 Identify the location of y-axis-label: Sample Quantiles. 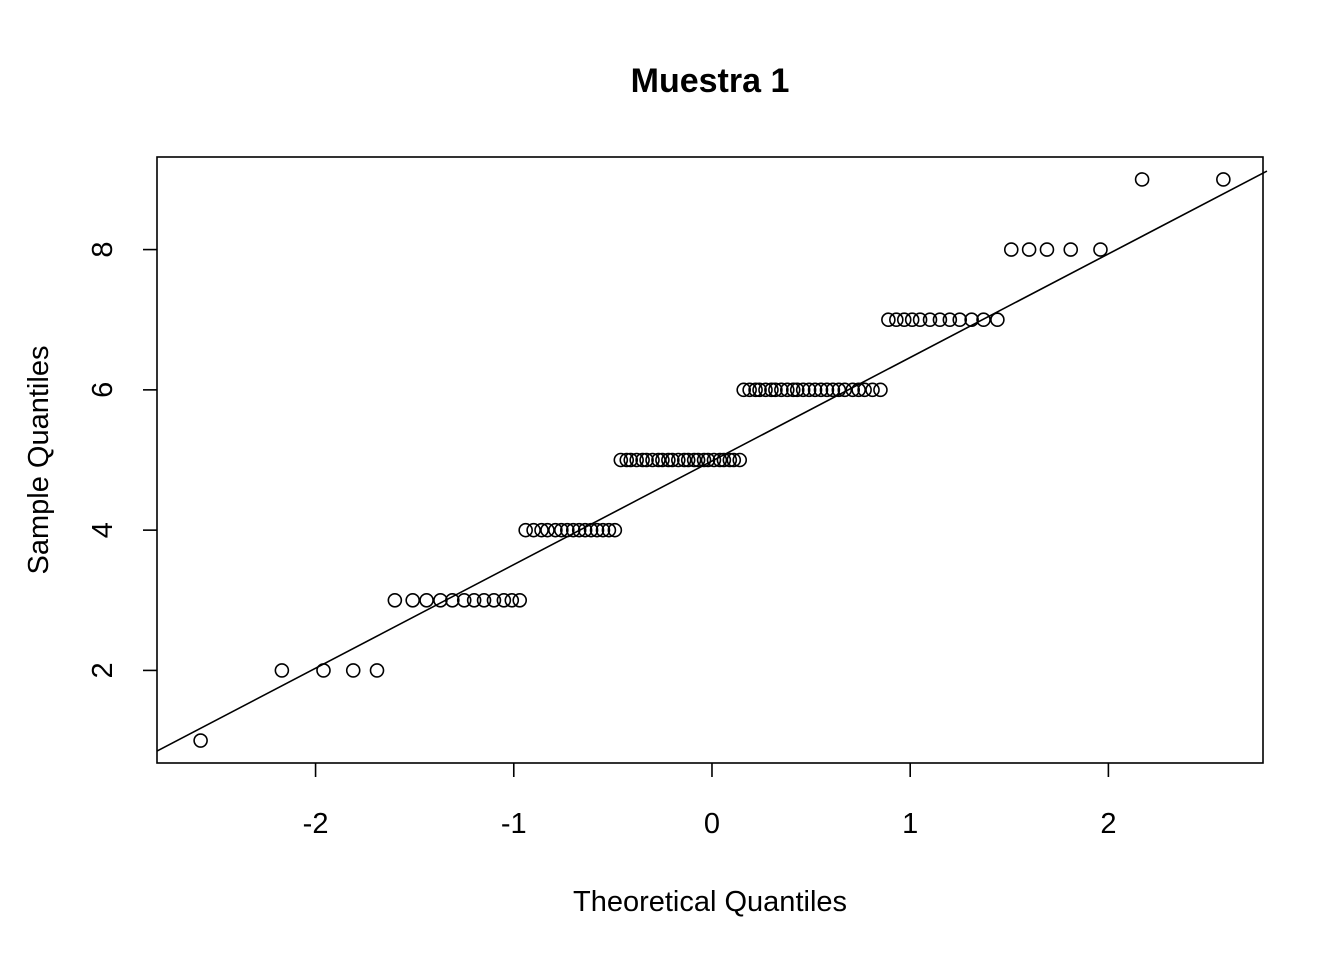
(39, 460).